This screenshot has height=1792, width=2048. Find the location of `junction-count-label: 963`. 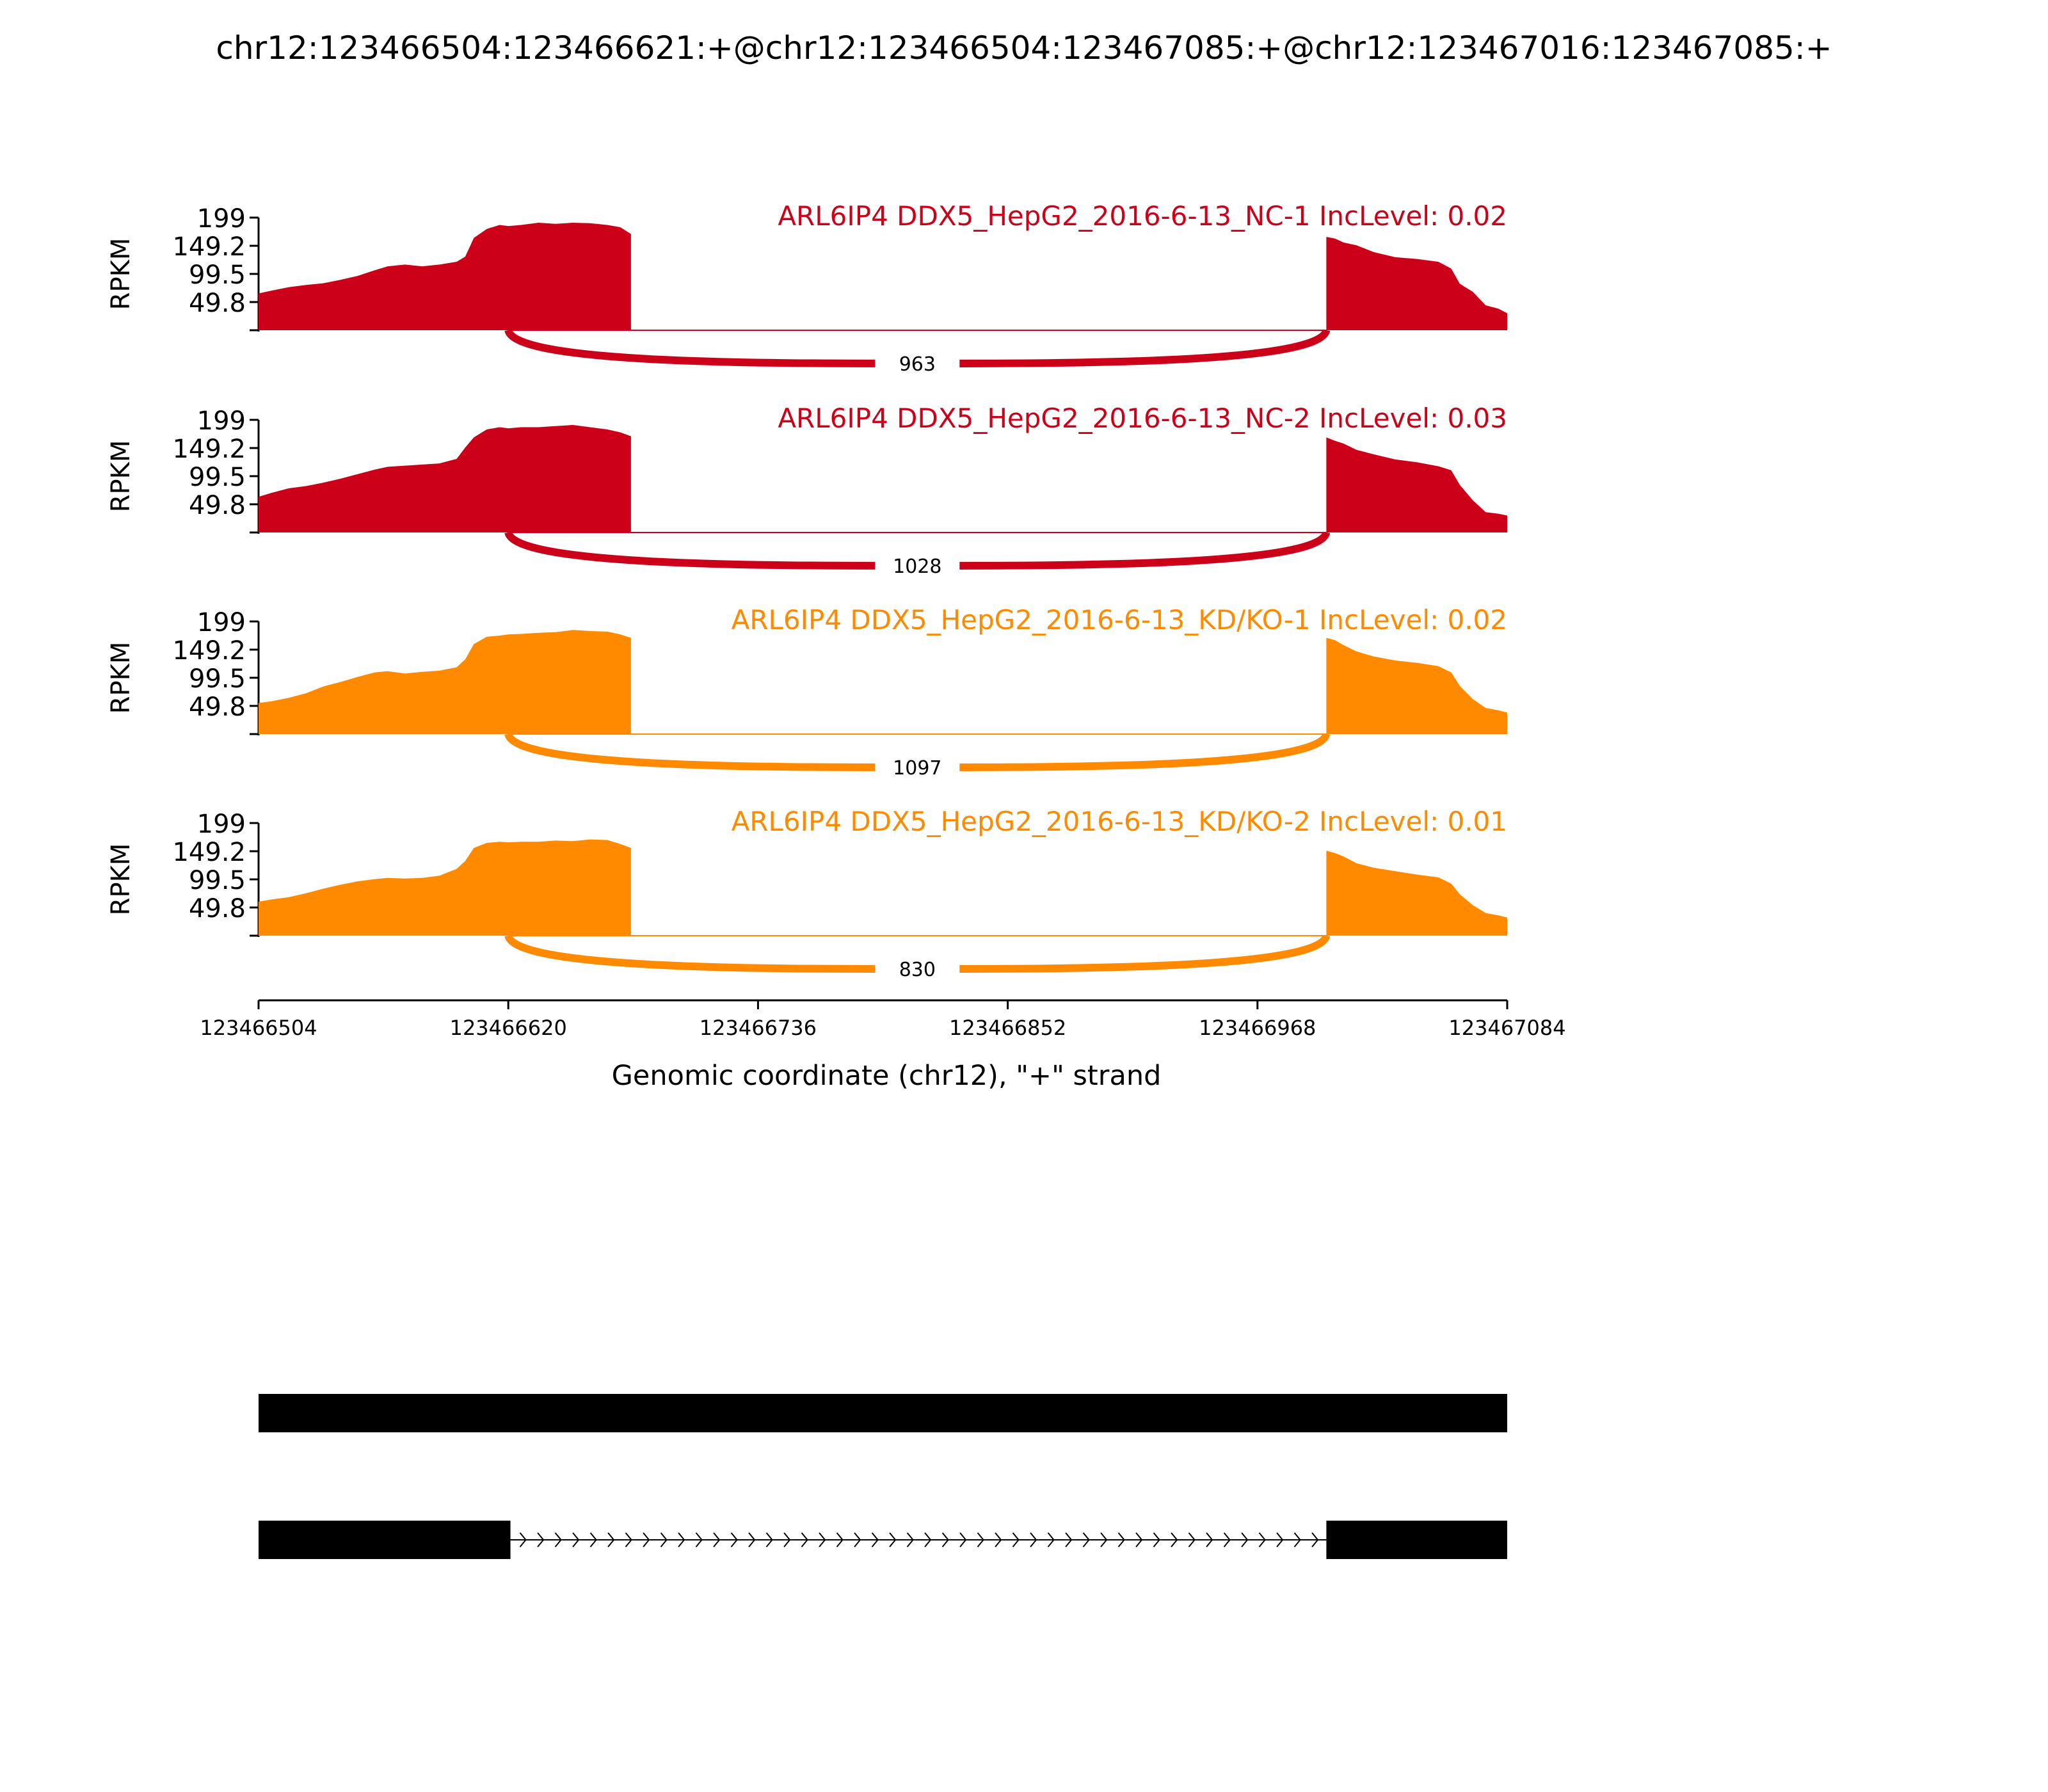

junction-count-label: 963 is located at coordinates (917, 364).